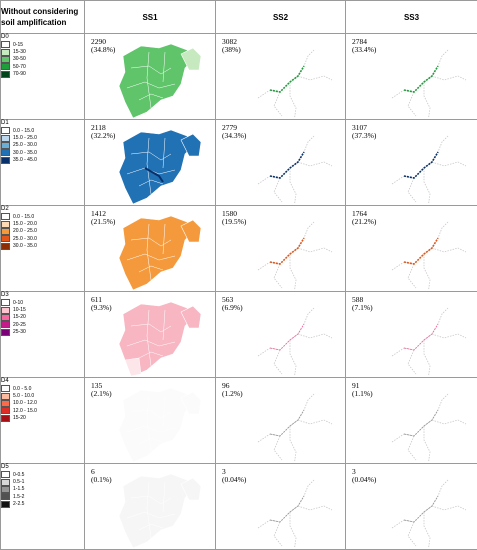 The width and height of the screenshot is (477, 550). What do you see at coordinates (226, 385) in the screenshot?
I see `damage-count: 96` at bounding box center [226, 385].